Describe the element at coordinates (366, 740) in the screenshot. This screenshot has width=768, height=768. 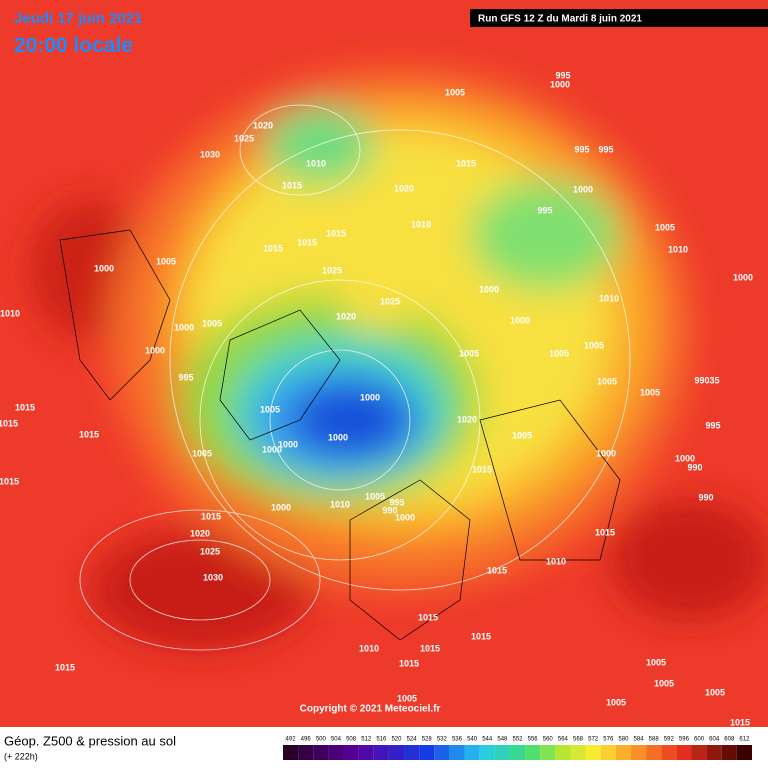
I see `scale-label: 512` at that location.